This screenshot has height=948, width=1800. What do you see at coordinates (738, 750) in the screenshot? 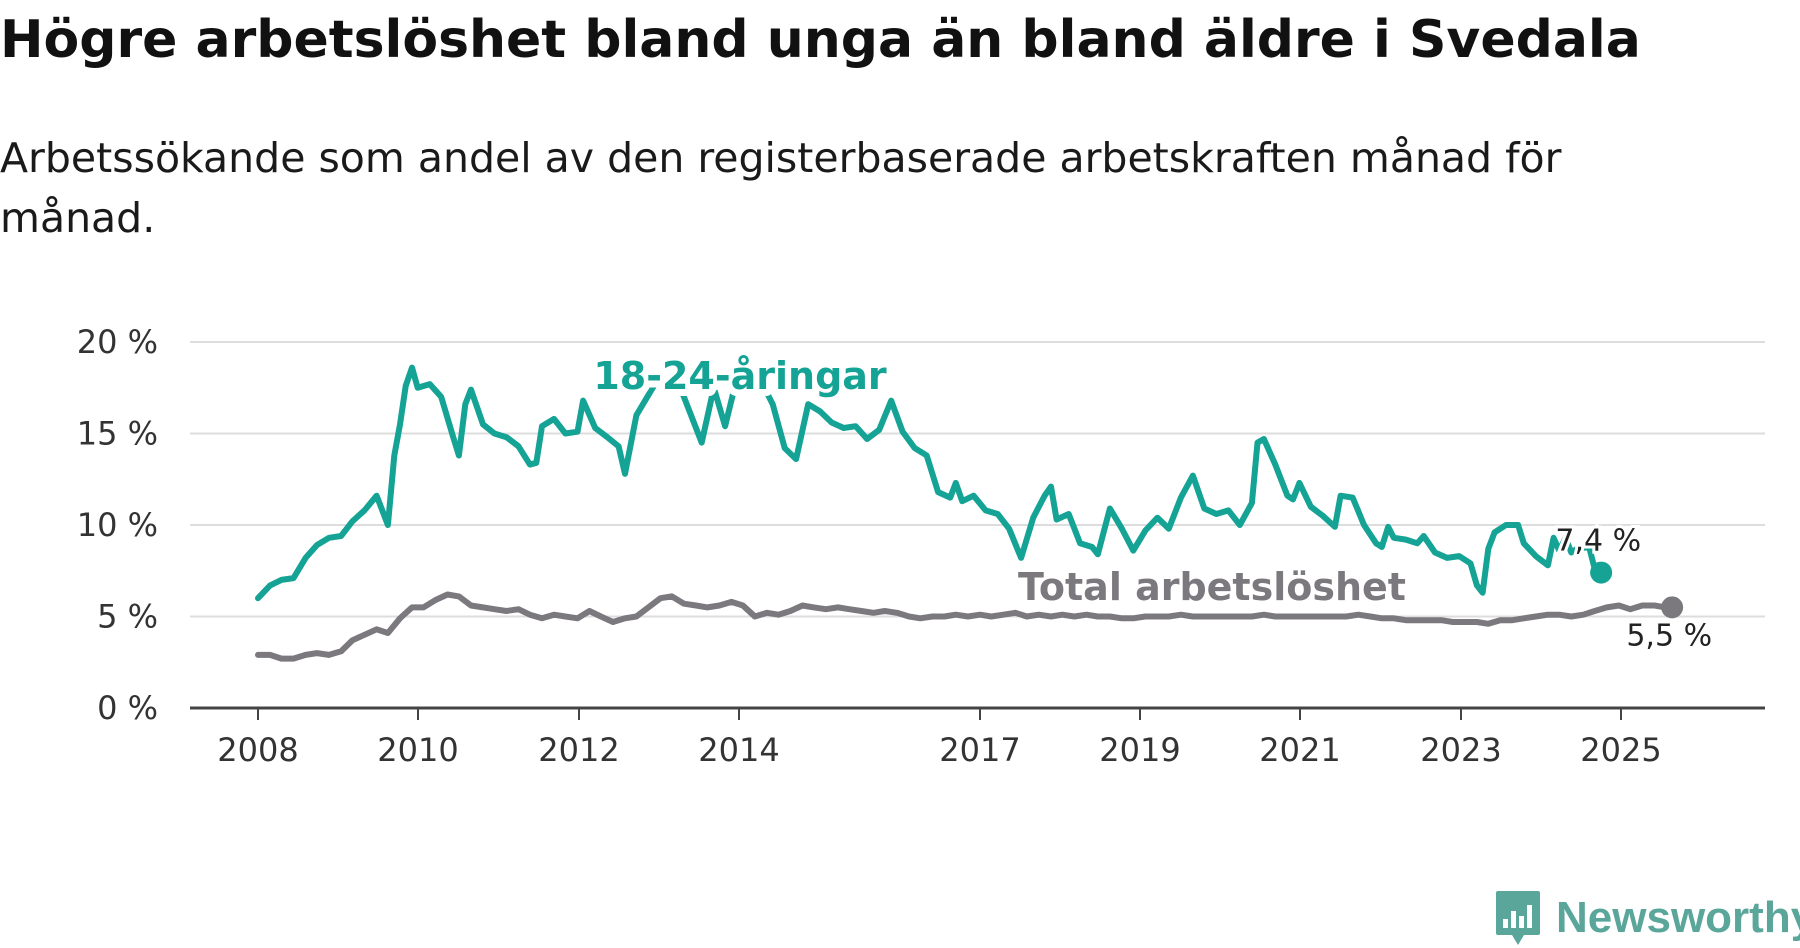
I see `x-tick-label-2014: 2014` at bounding box center [738, 750].